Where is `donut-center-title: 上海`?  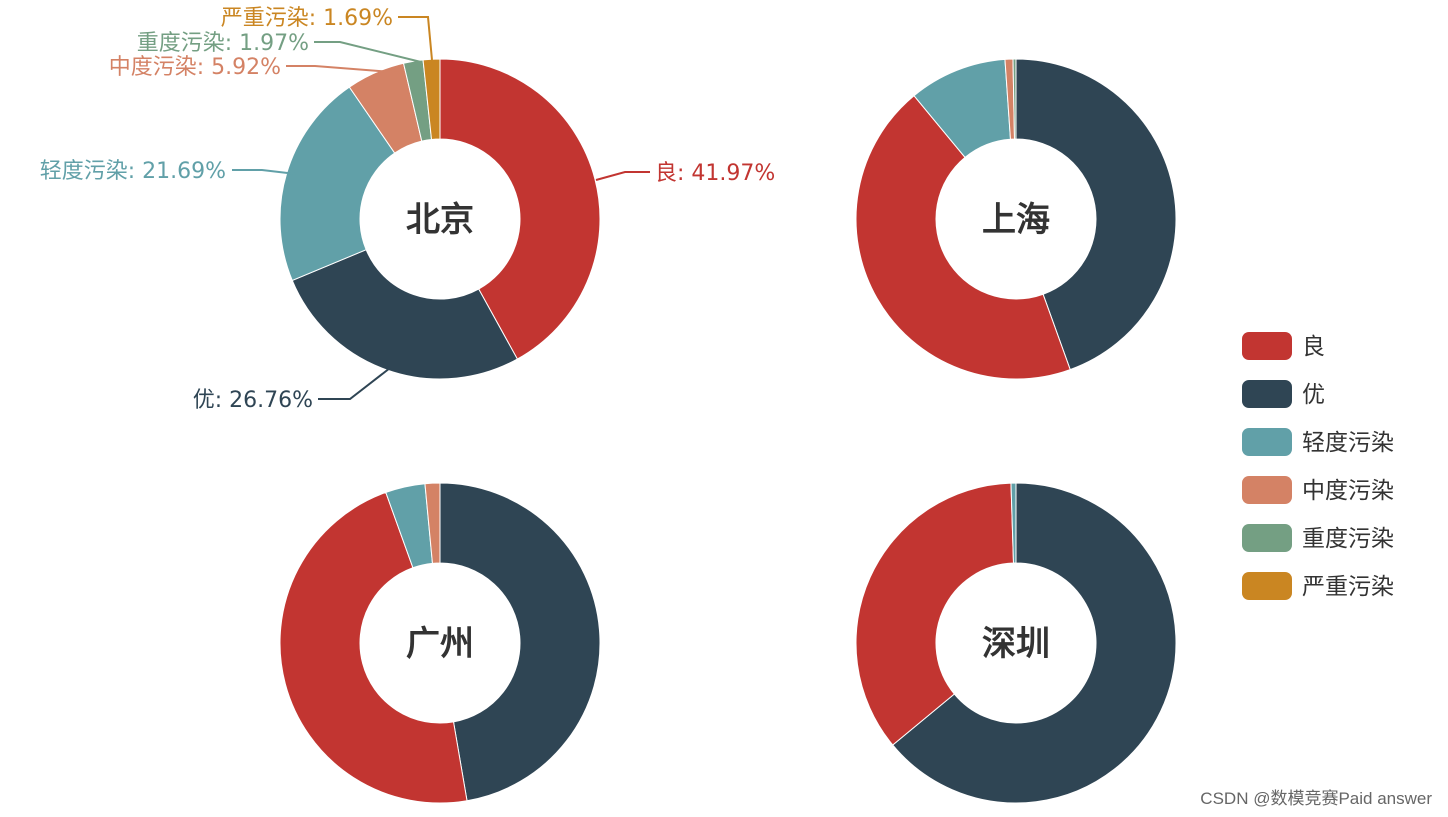 donut-center-title: 上海 is located at coordinates (1016, 220).